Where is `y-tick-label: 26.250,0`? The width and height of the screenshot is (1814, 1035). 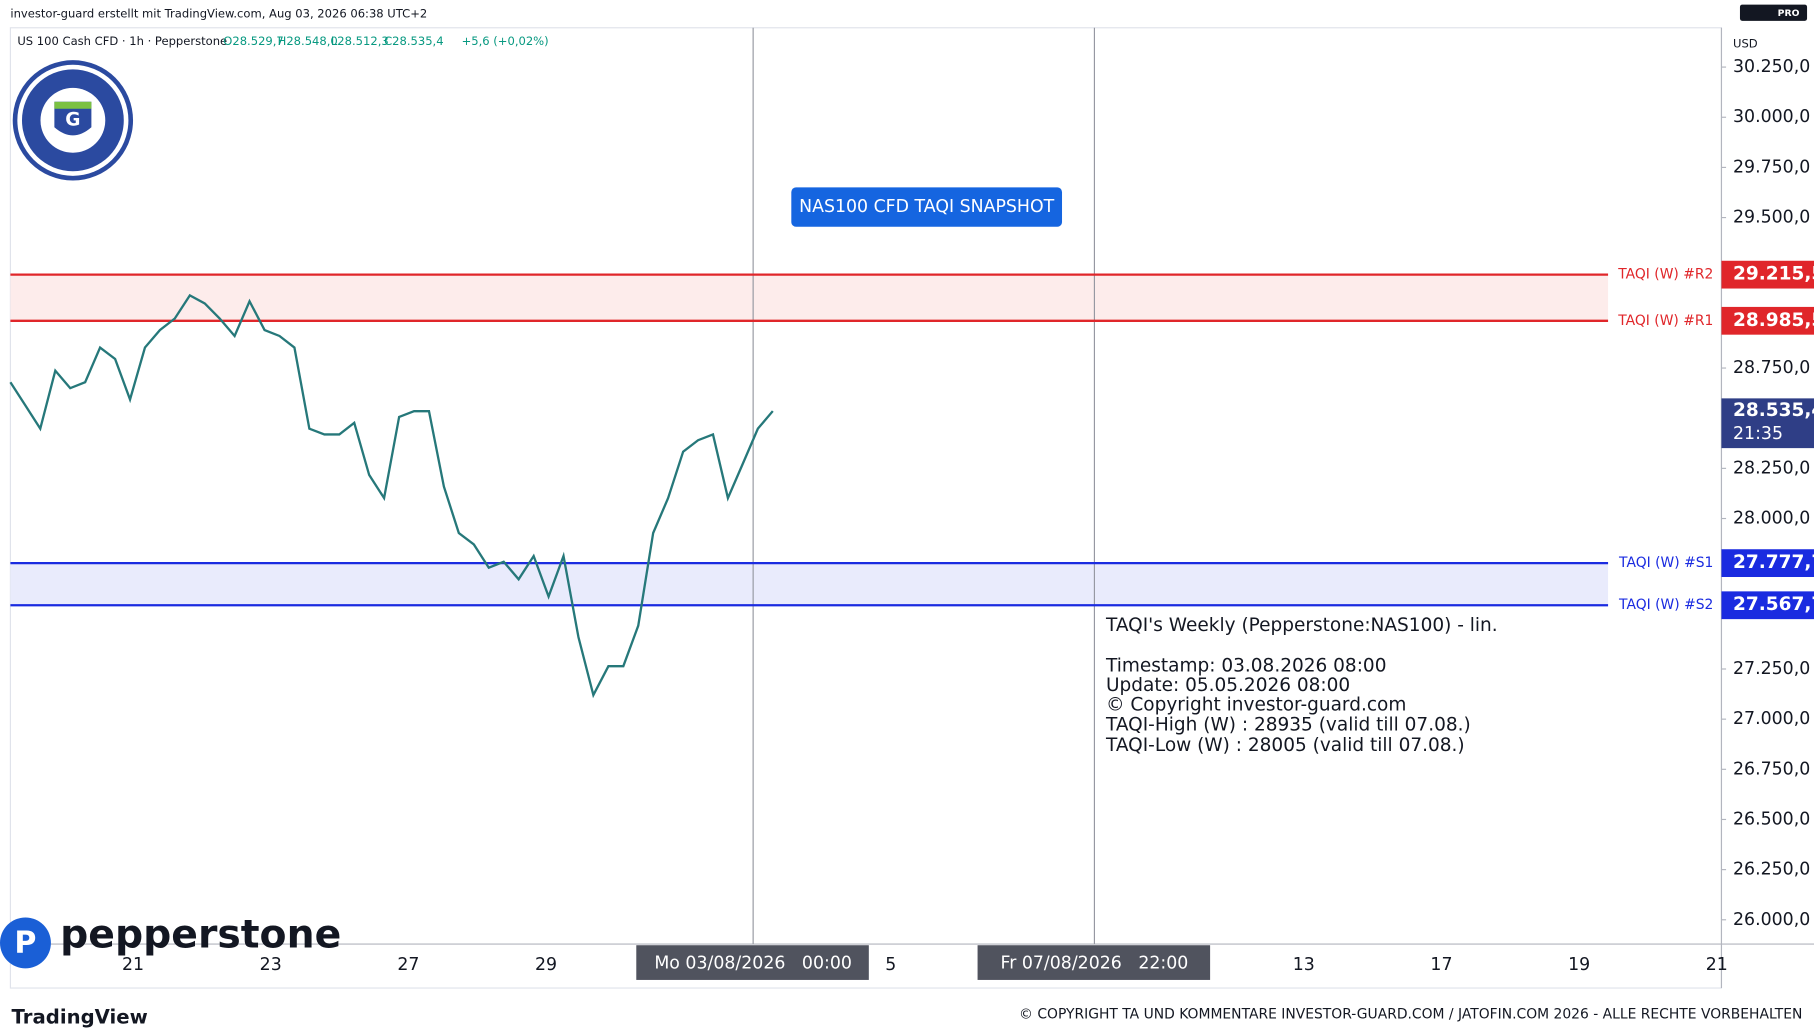 y-tick-label: 26.250,0 is located at coordinates (1771, 870).